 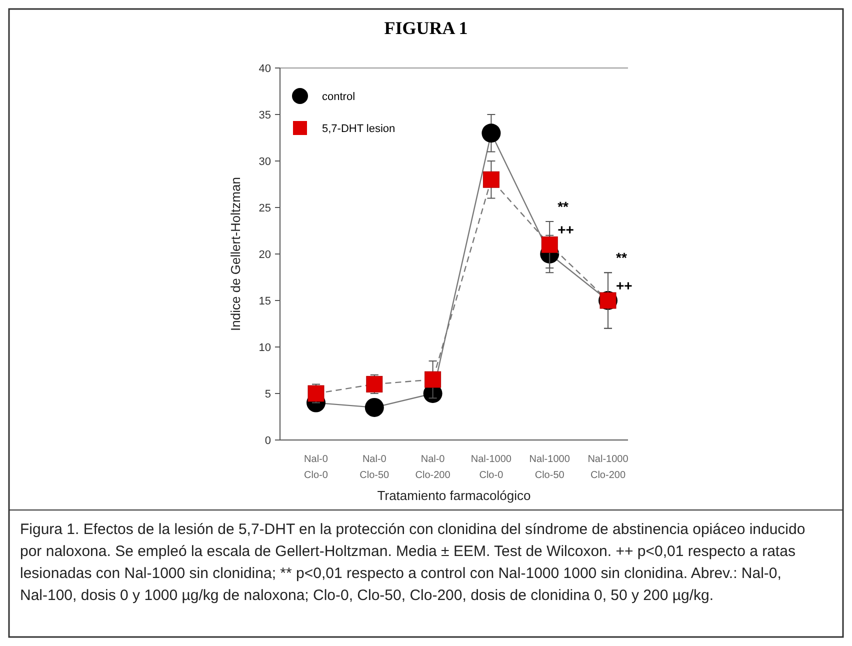 I want to click on x-tick-label: Nal-1000 Clo-200, so click(x=608, y=467).